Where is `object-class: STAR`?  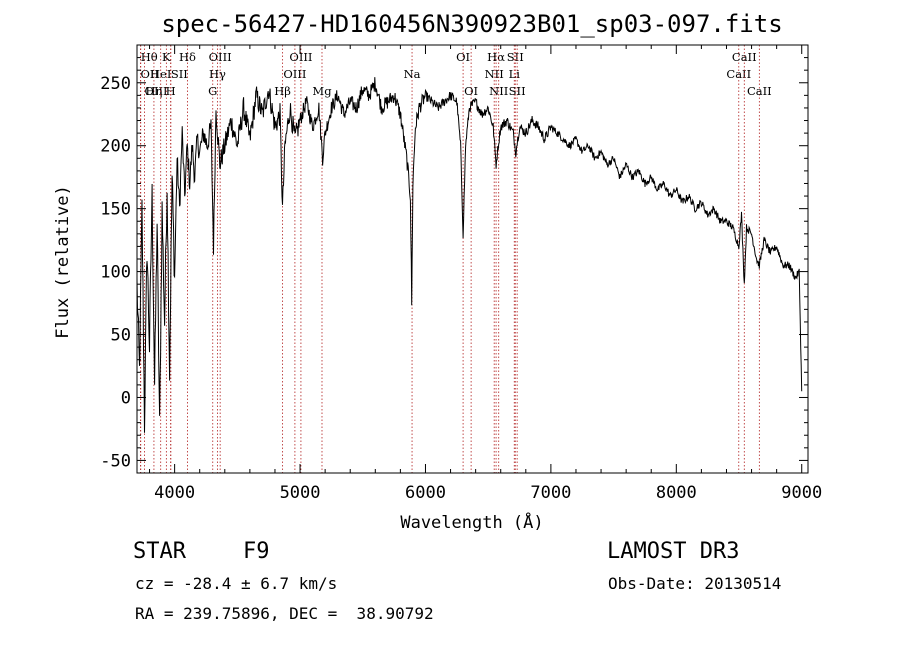 object-class: STAR is located at coordinates (159, 551).